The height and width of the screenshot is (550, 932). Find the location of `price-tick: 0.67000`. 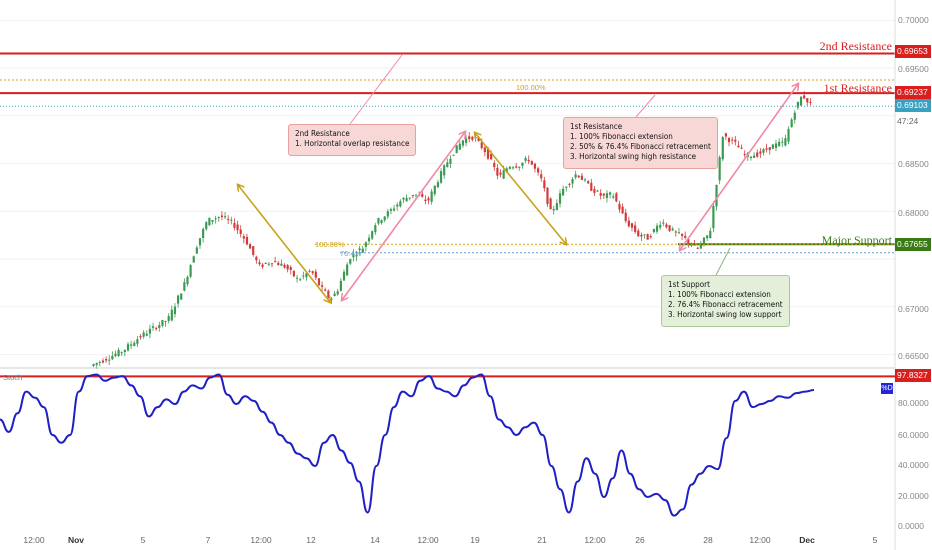

price-tick: 0.67000 is located at coordinates (913, 309).